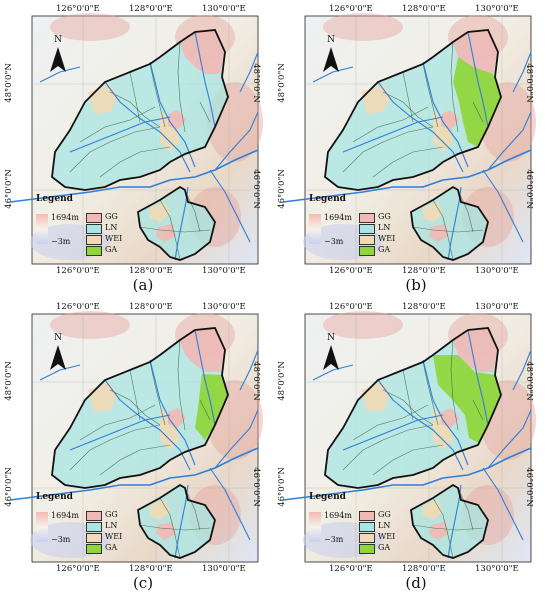  Describe the element at coordinates (467, 399) in the screenshot. I see `ga-region` at that location.